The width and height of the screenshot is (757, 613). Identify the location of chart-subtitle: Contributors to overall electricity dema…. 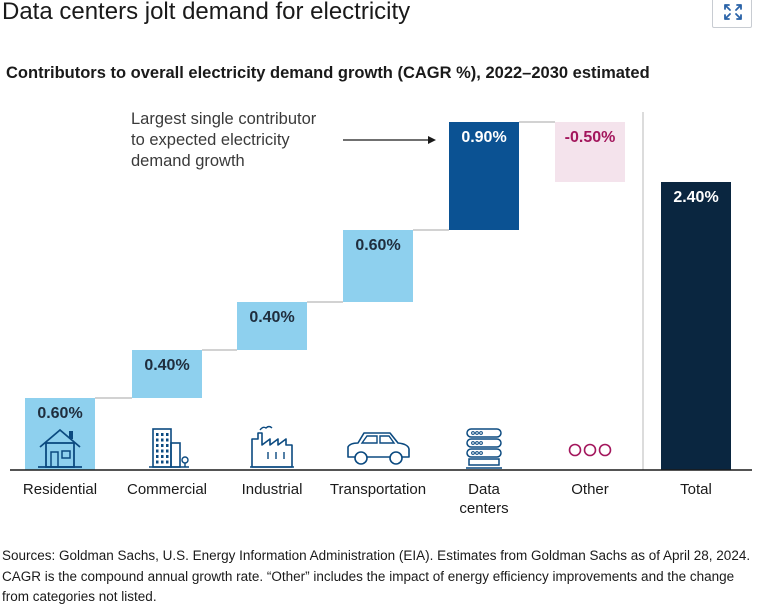
(328, 73).